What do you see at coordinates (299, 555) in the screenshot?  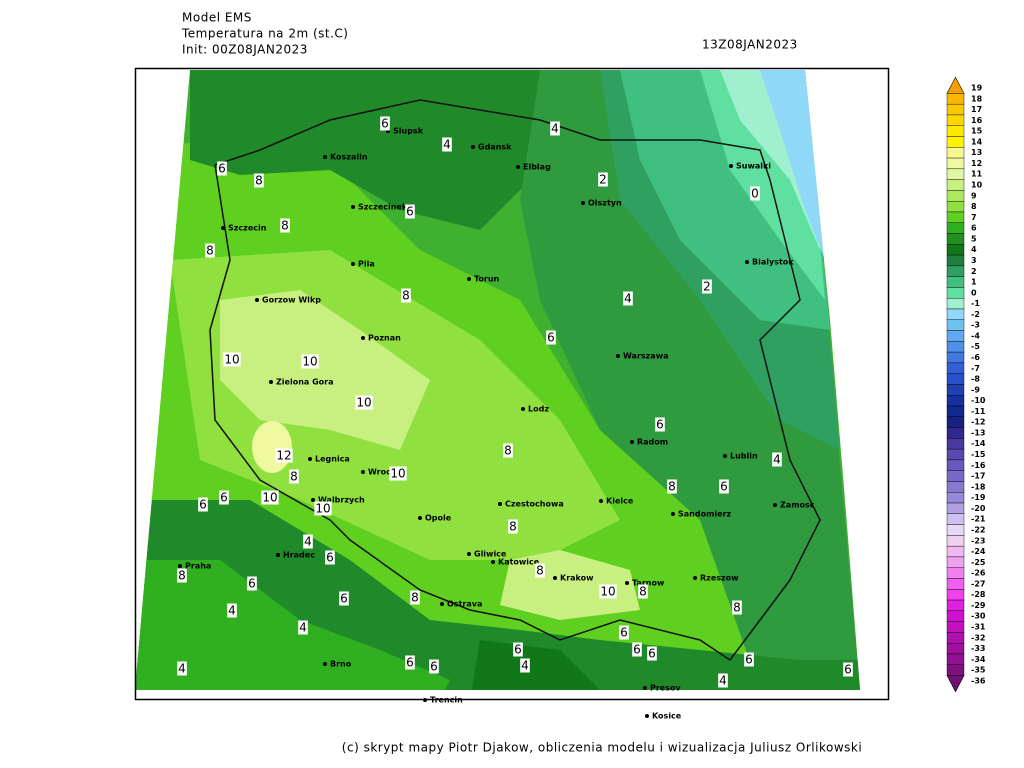 I see `city-label: Hradec` at bounding box center [299, 555].